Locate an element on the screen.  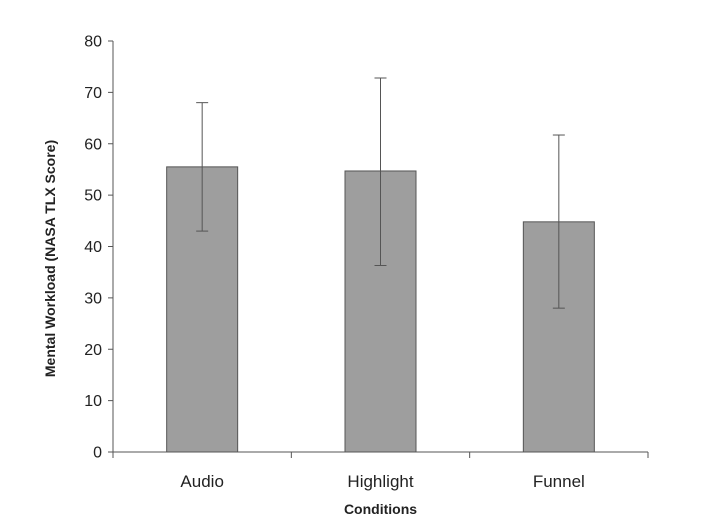
y-tick-label: 30 is located at coordinates (93, 298).